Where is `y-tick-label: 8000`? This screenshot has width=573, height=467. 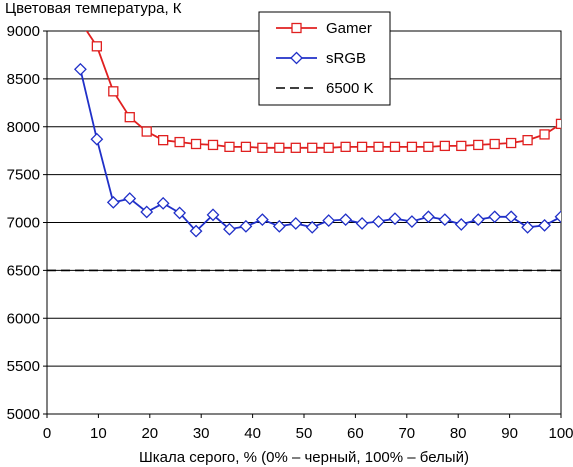 y-tick-label: 8000 is located at coordinates (23, 127).